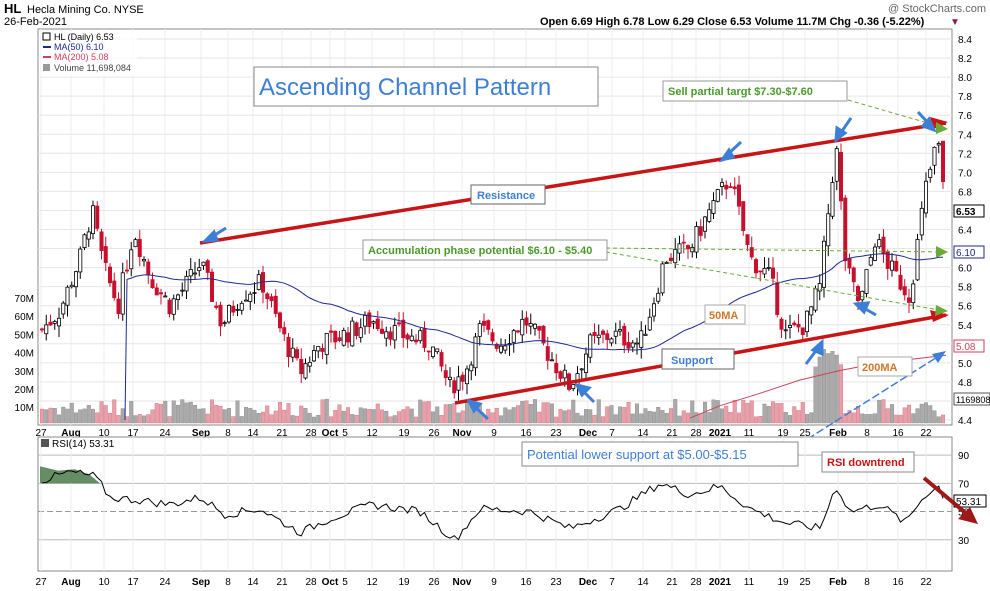  Describe the element at coordinates (24, 354) in the screenshot. I see `volume-tick-label: 40M` at that location.